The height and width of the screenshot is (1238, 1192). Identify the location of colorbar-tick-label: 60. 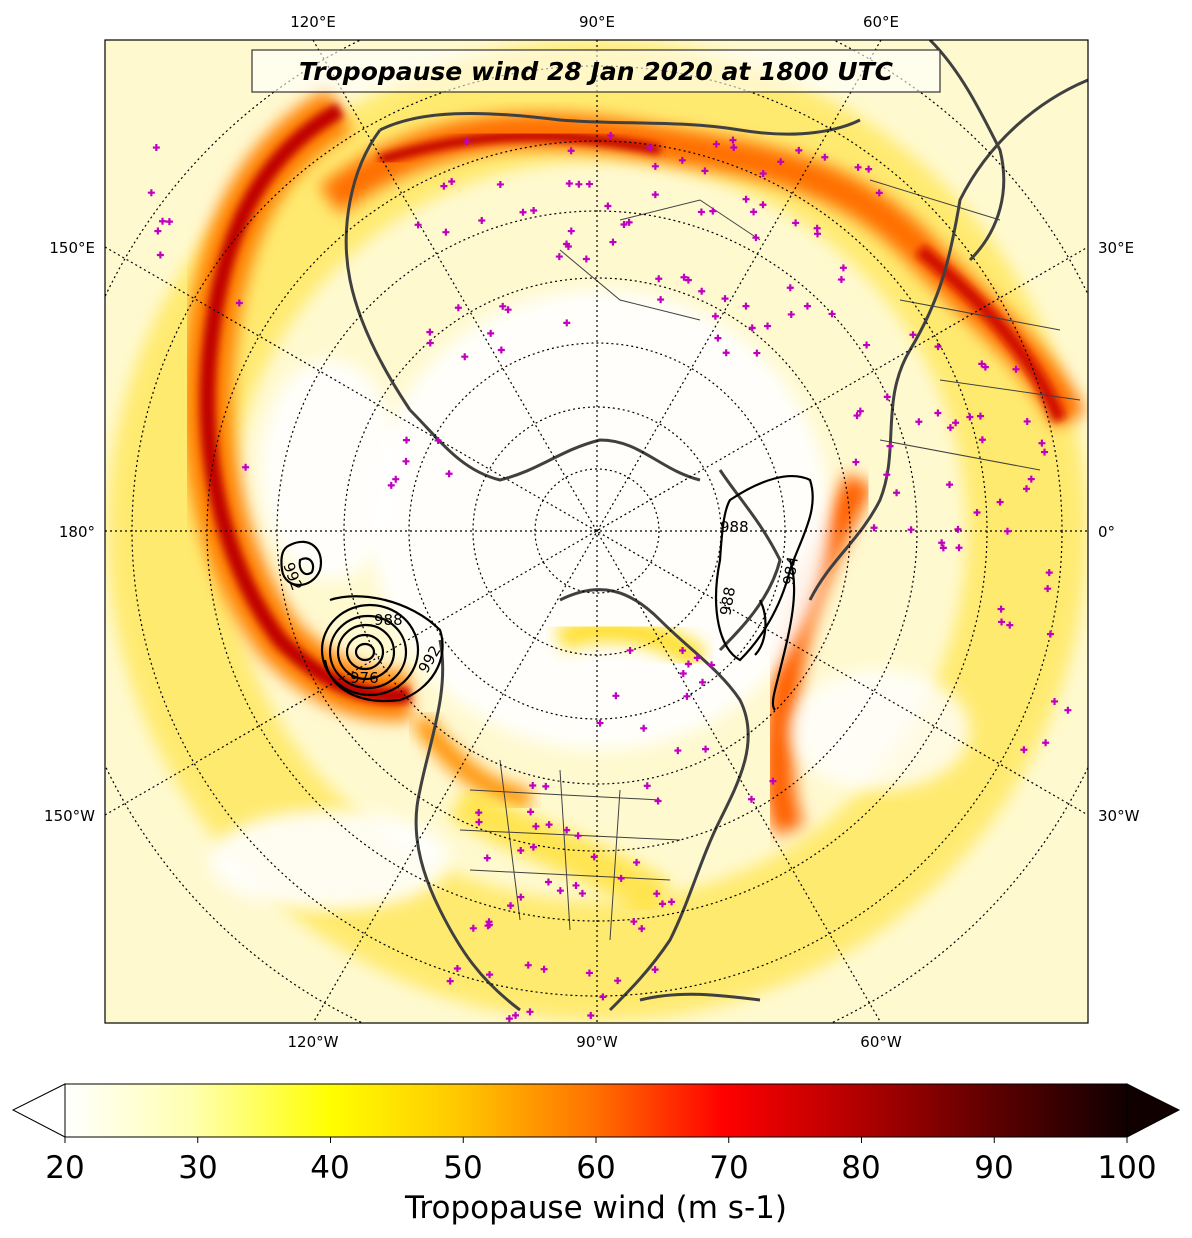
(595, 1168).